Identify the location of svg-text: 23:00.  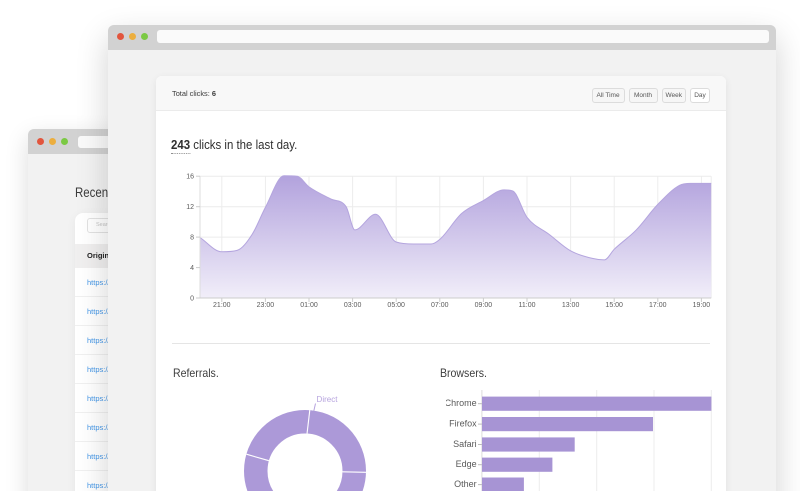
(266, 305).